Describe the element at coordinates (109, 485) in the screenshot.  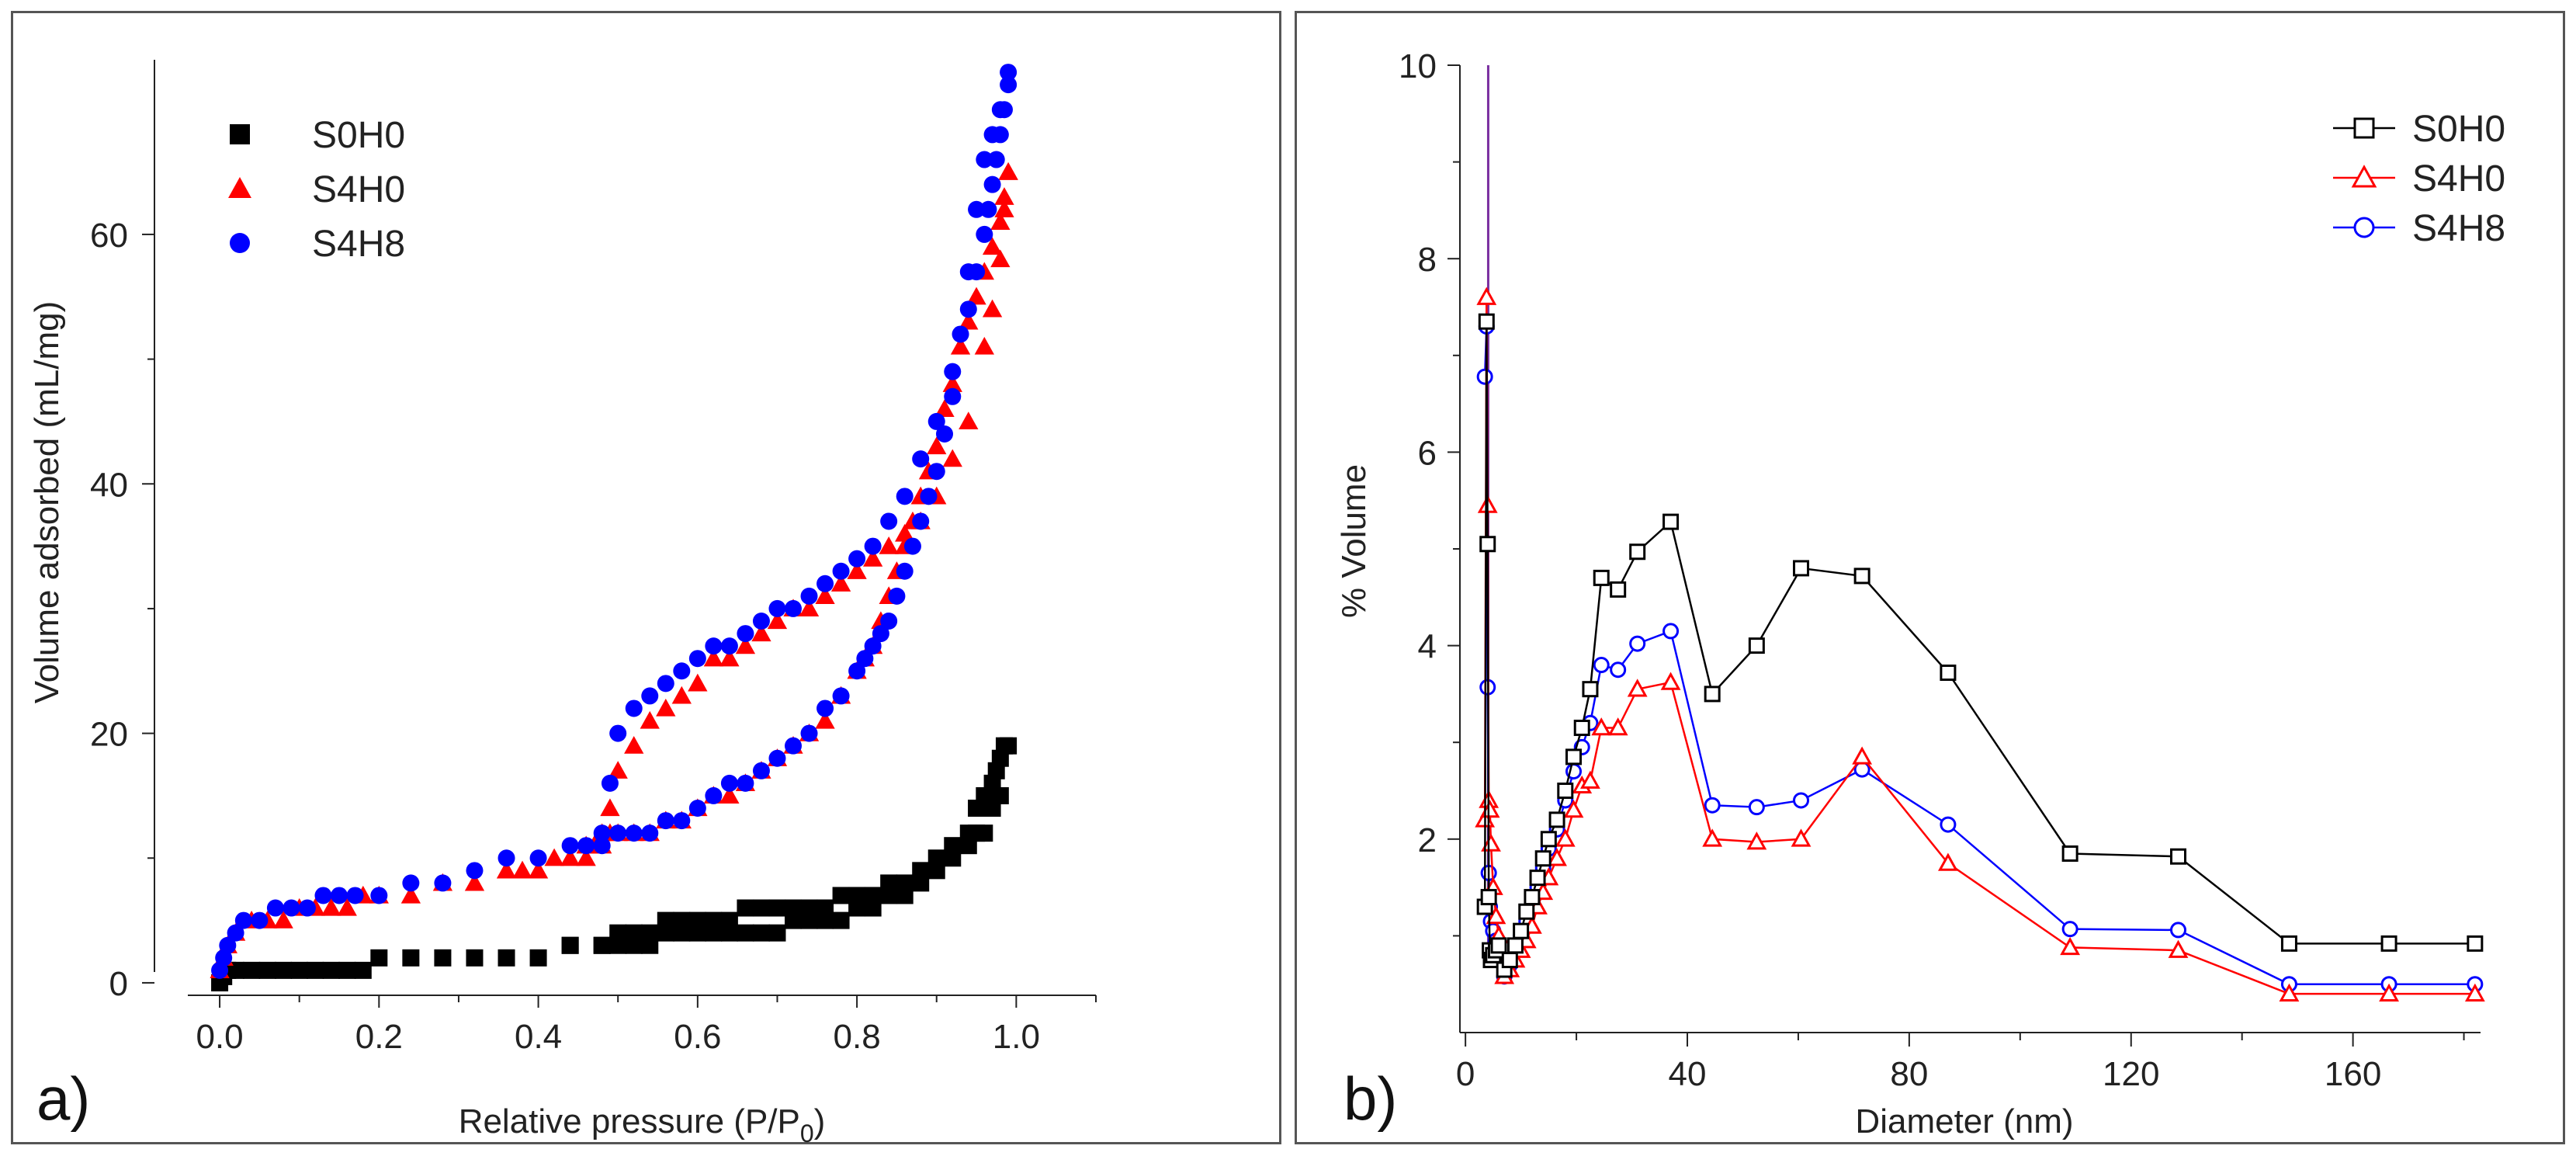
I see `y-tick-label: 40` at that location.